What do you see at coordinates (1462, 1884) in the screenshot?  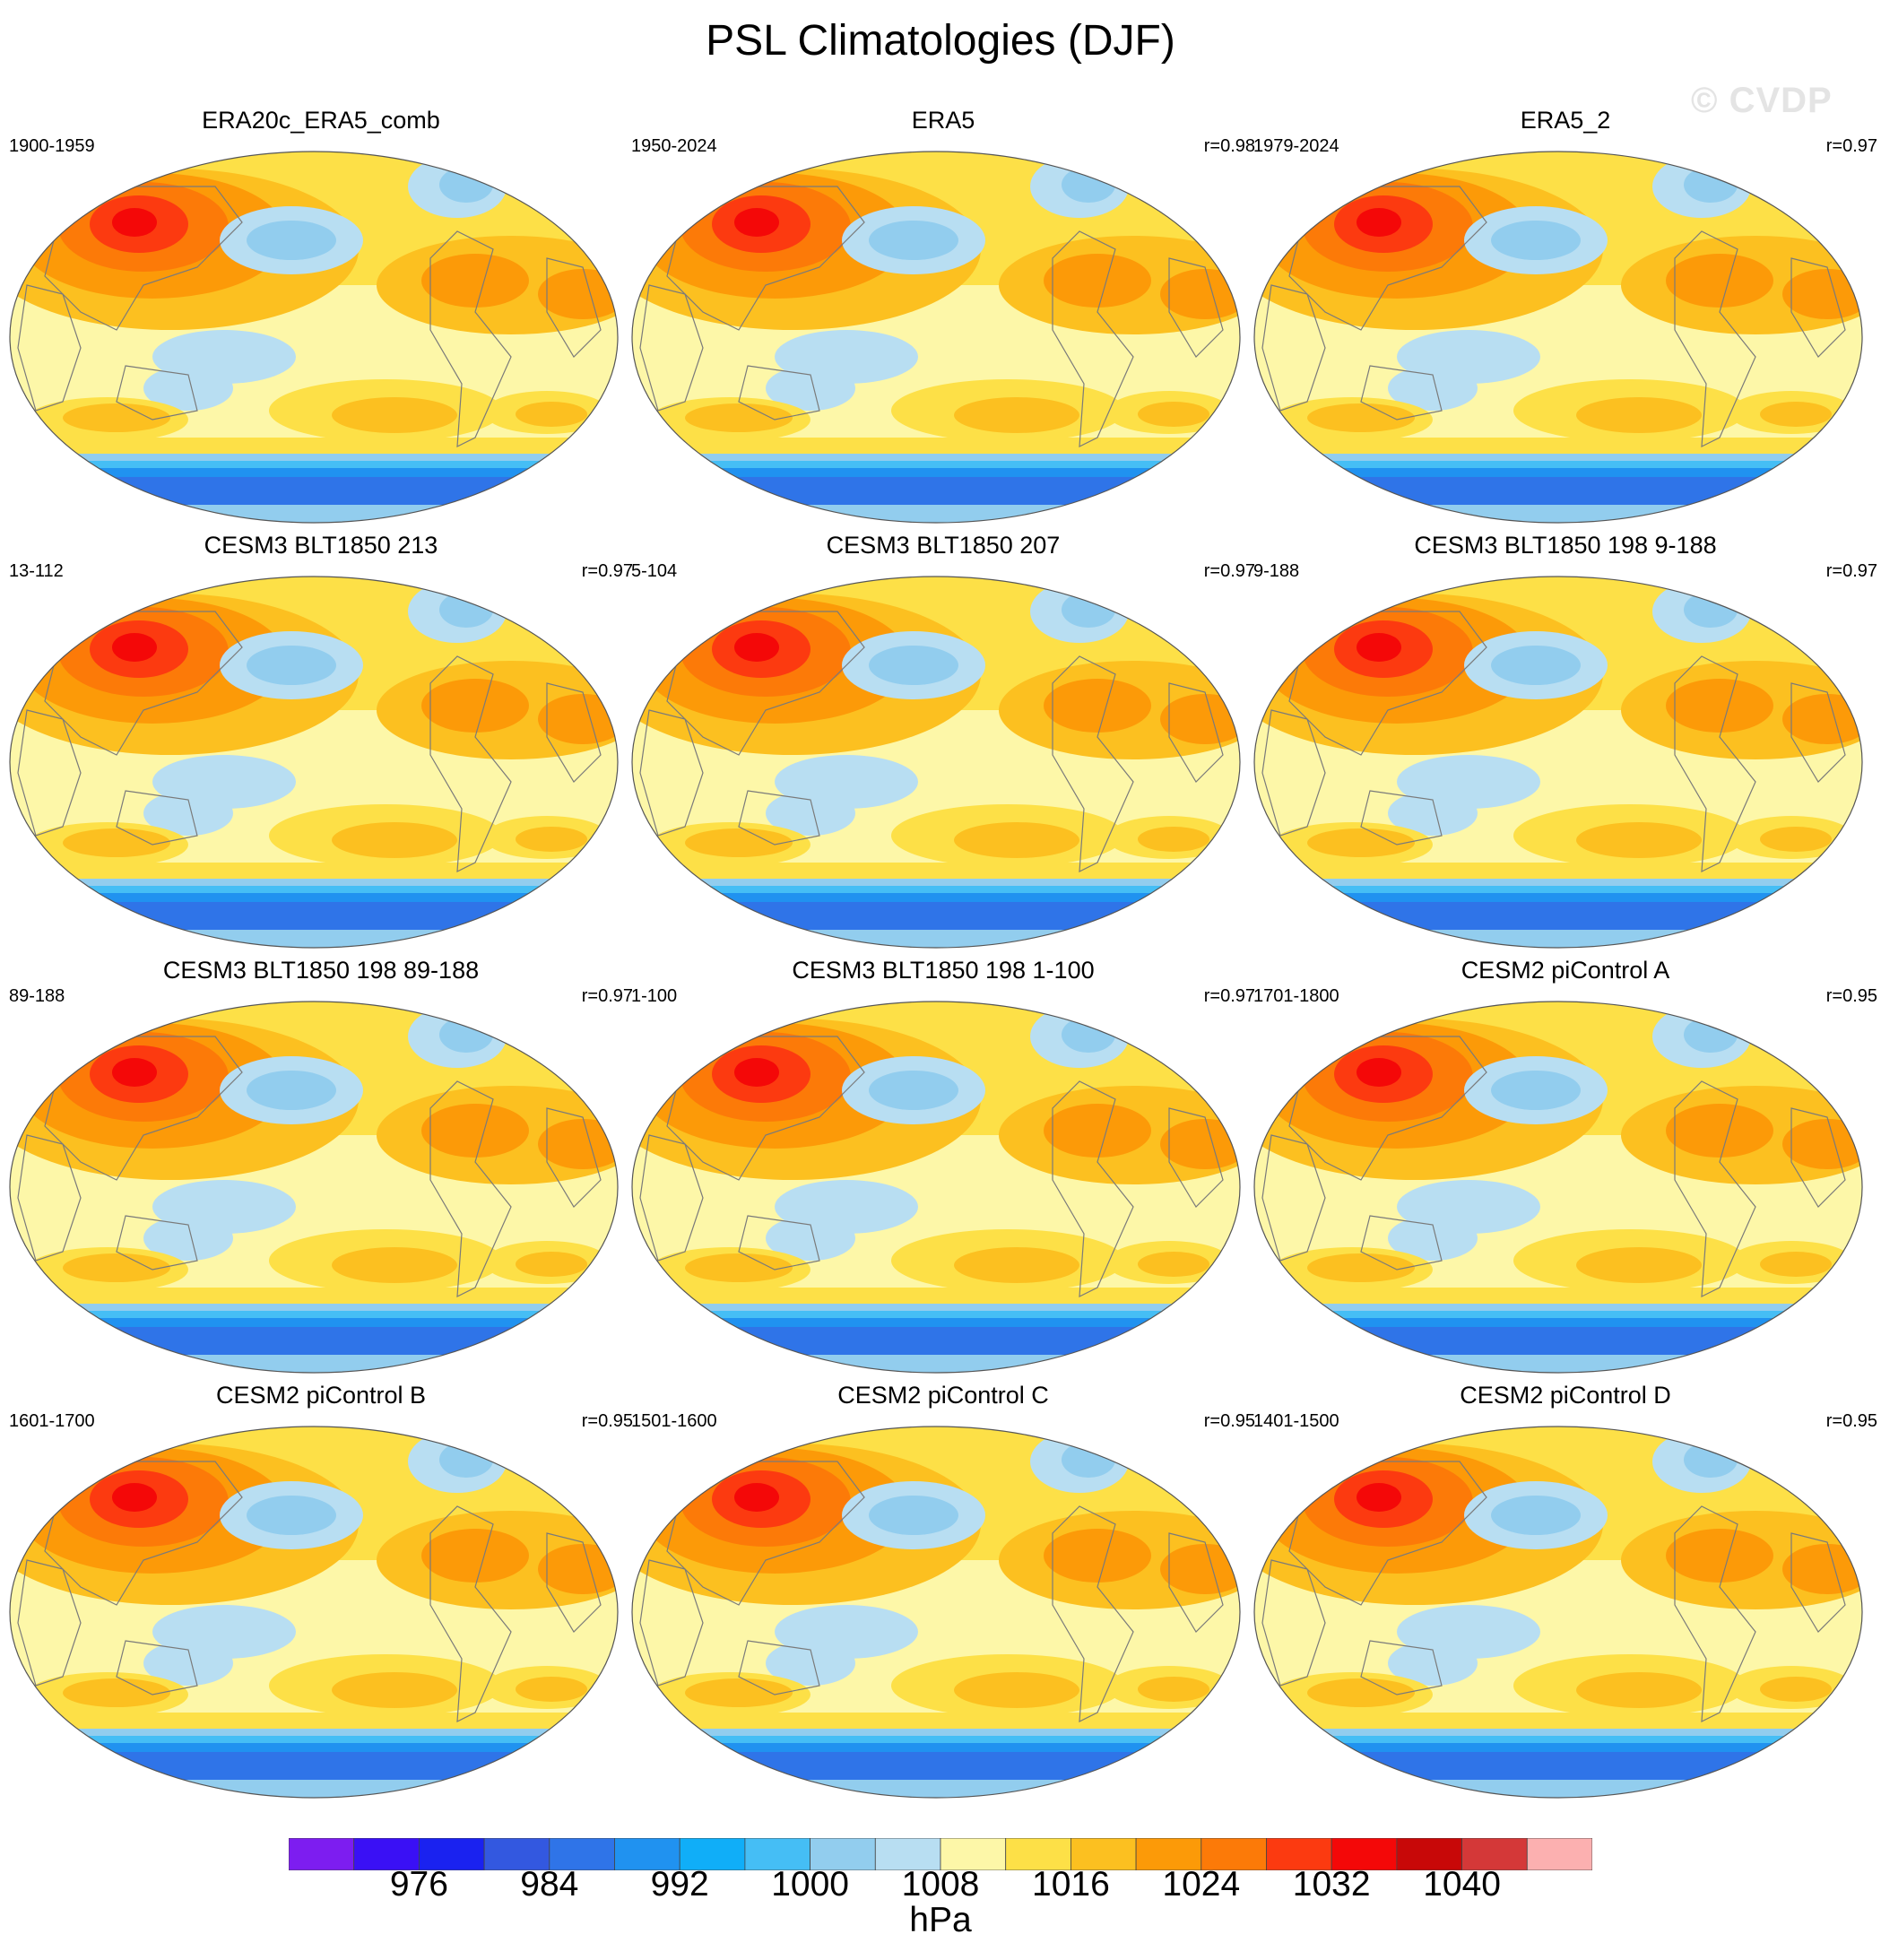 I see `colorbar-tick-label: 1040` at bounding box center [1462, 1884].